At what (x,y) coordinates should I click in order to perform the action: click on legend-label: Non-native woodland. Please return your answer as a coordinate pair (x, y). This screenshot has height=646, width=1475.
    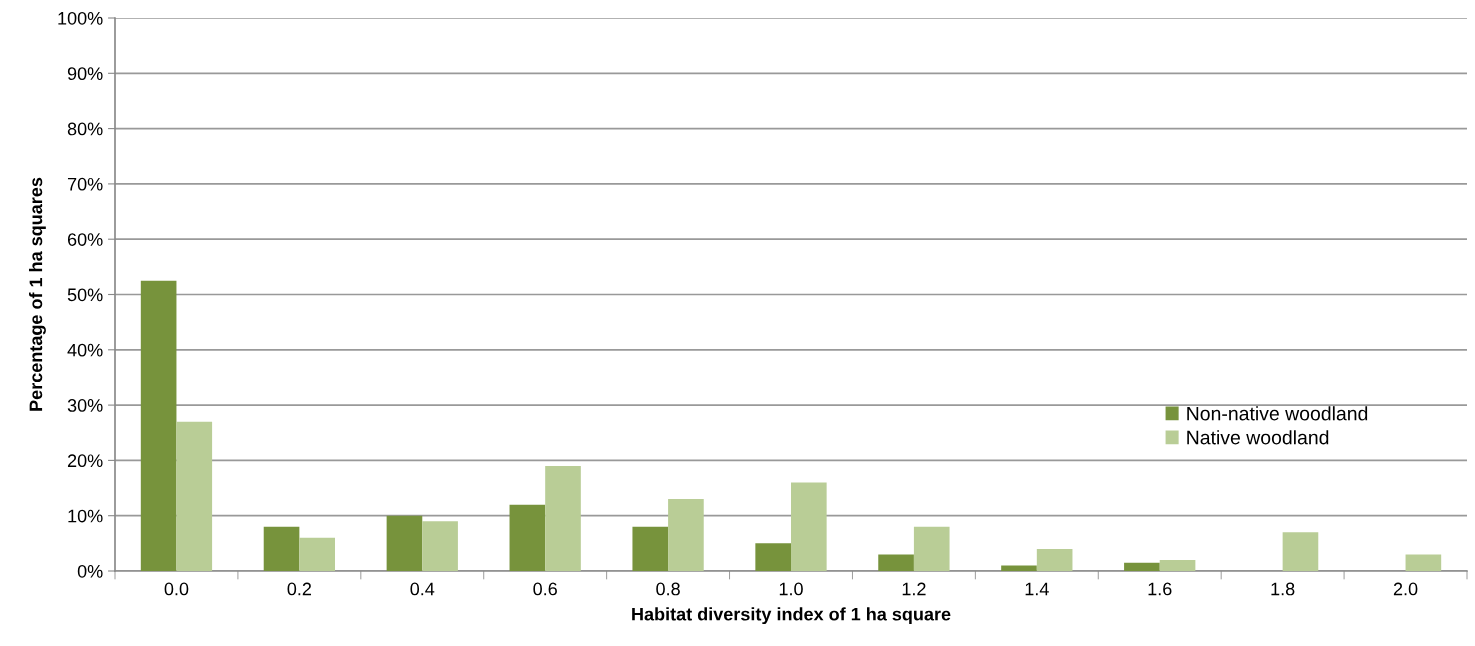
    Looking at the image, I should click on (1277, 413).